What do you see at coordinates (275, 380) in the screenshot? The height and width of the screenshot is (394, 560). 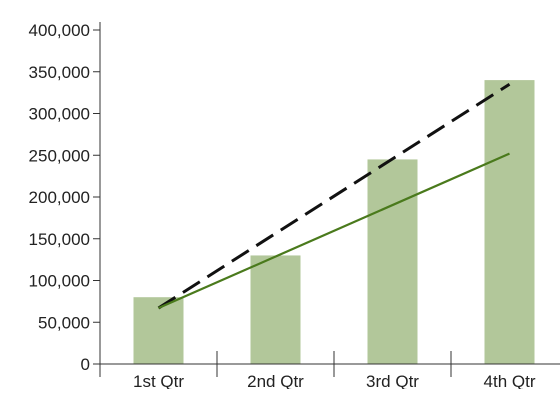 I see `x-tick-label: 2nd Qtr` at bounding box center [275, 380].